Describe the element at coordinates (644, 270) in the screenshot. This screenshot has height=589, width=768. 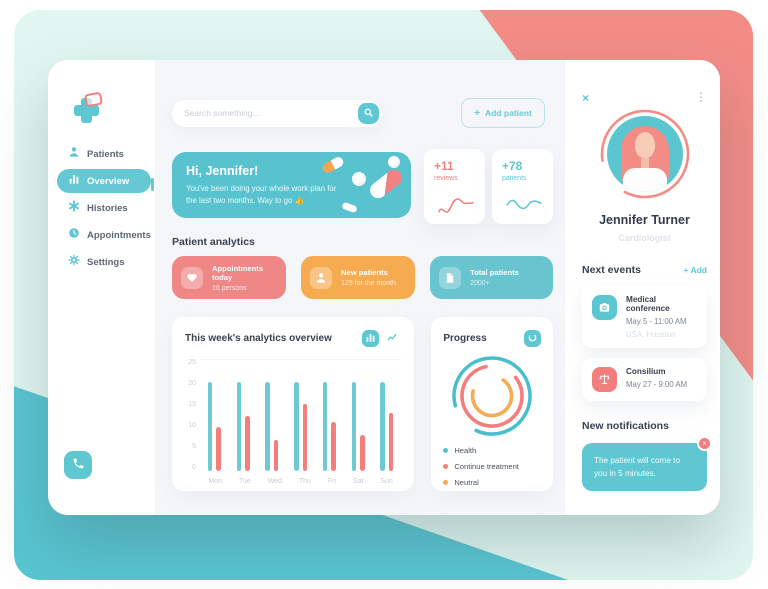
I see `next-events-header: Next events + Add` at that location.